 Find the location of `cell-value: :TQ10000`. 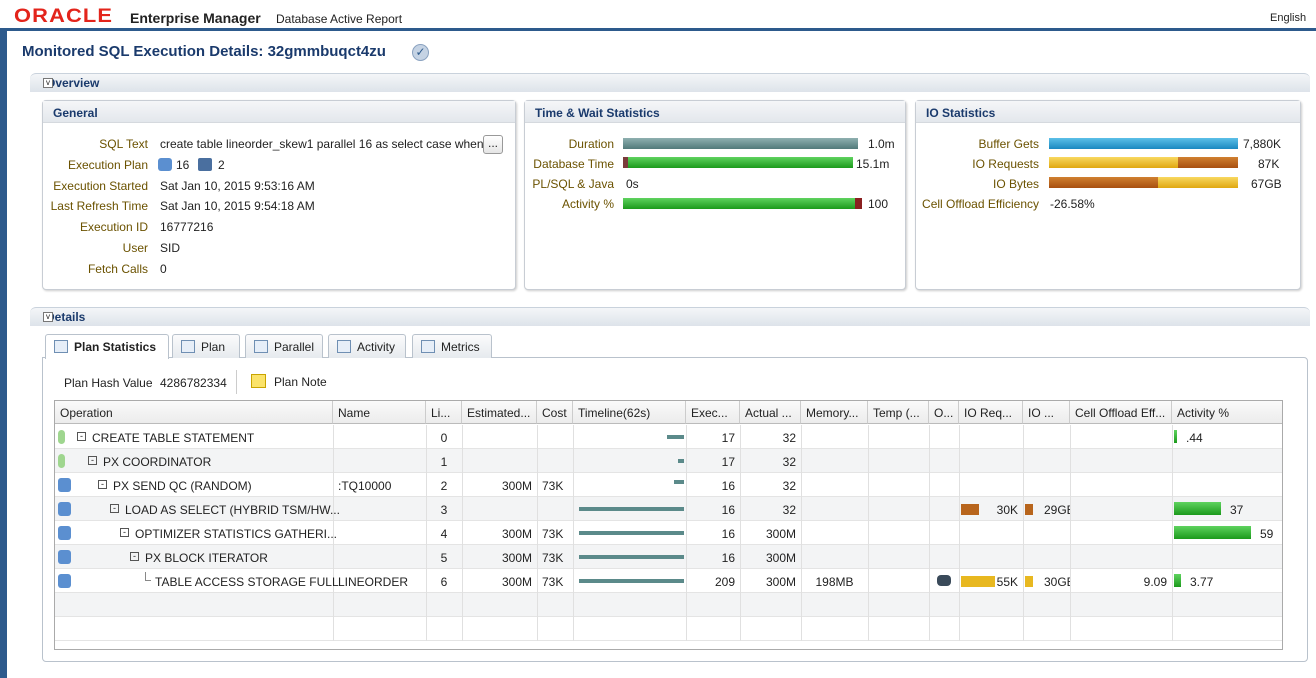

cell-value: :TQ10000 is located at coordinates (365, 486).